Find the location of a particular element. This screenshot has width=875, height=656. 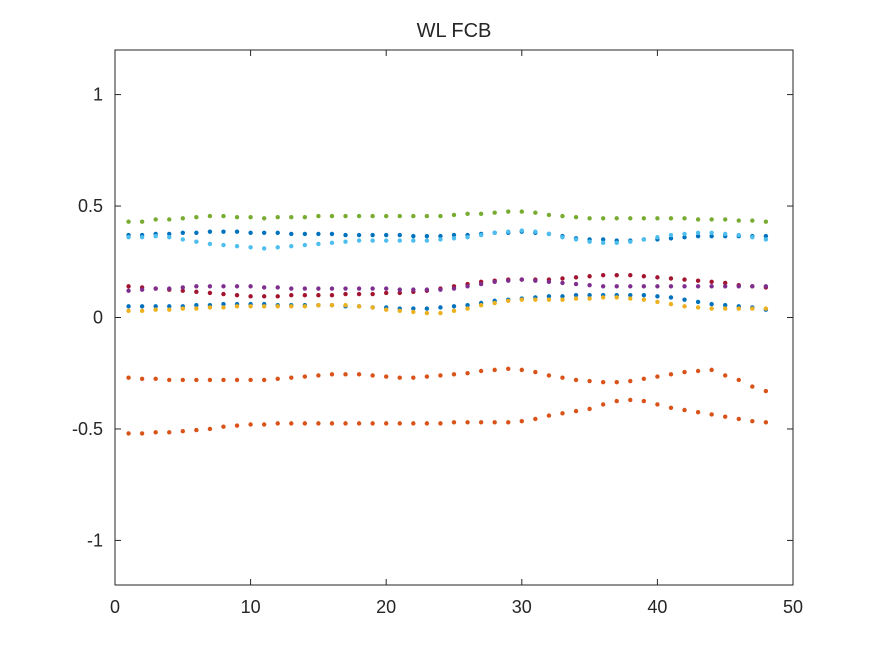

y-tick-label: 0 is located at coordinates (98, 318).